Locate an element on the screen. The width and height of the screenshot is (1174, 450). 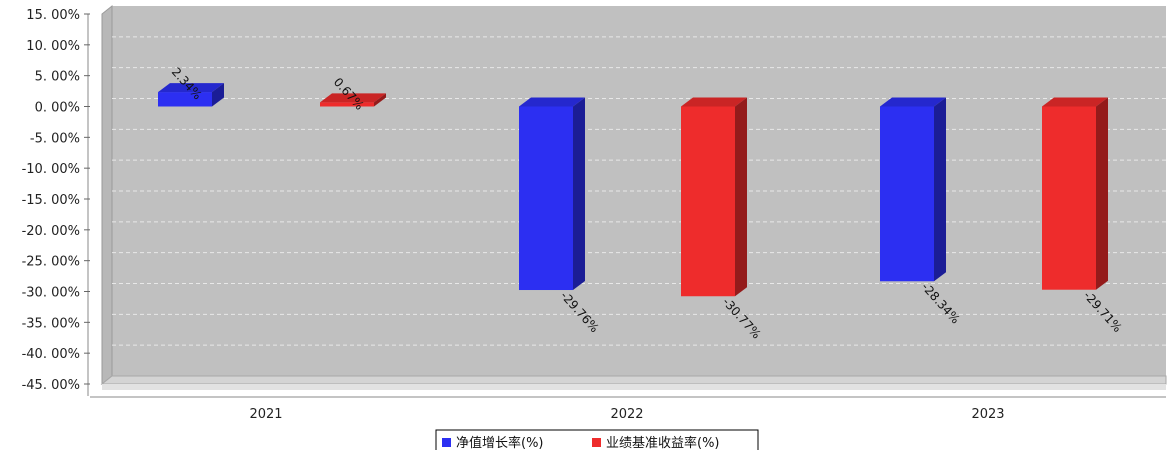
legend: 净值增长率(%) 业绩基准收益率(%) is located at coordinates (597, 439).